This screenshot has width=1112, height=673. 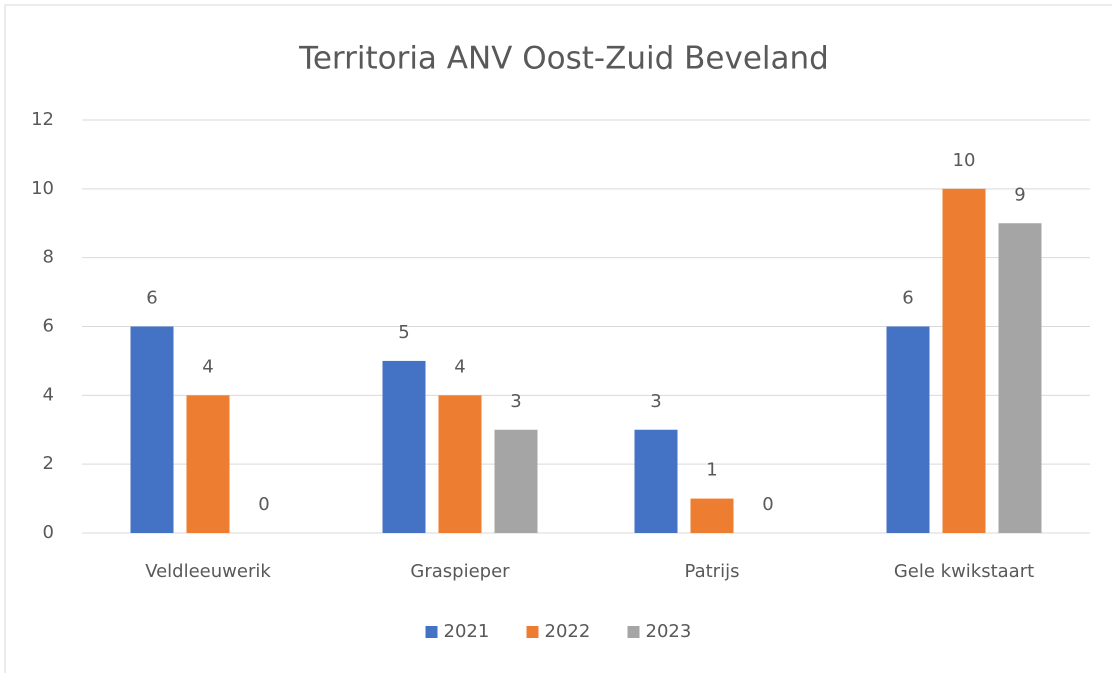 I want to click on y-tick-label: 4, so click(x=48, y=394).